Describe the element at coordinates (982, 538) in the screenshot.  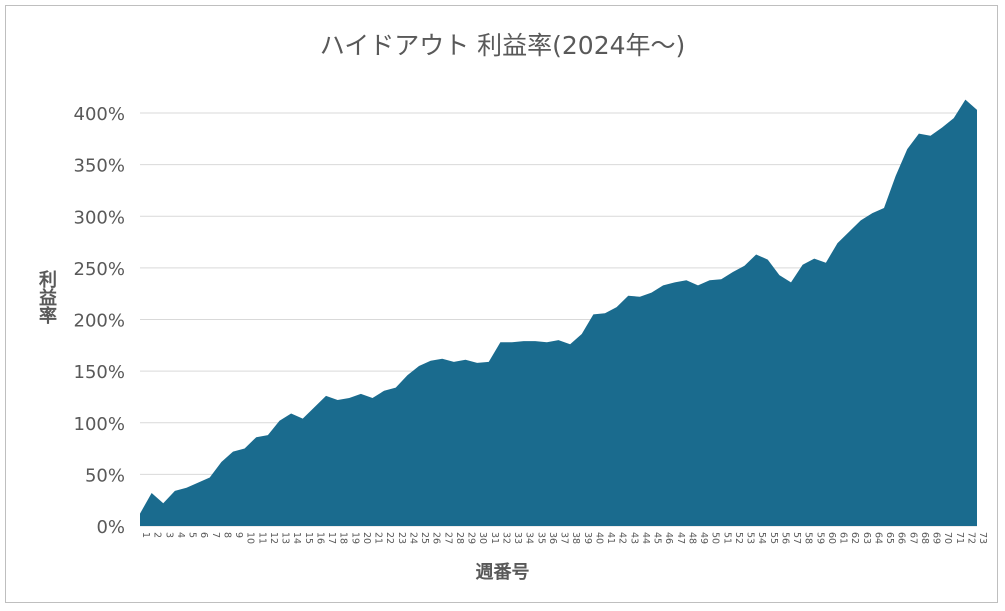
I see `x-tick-label: 73` at that location.